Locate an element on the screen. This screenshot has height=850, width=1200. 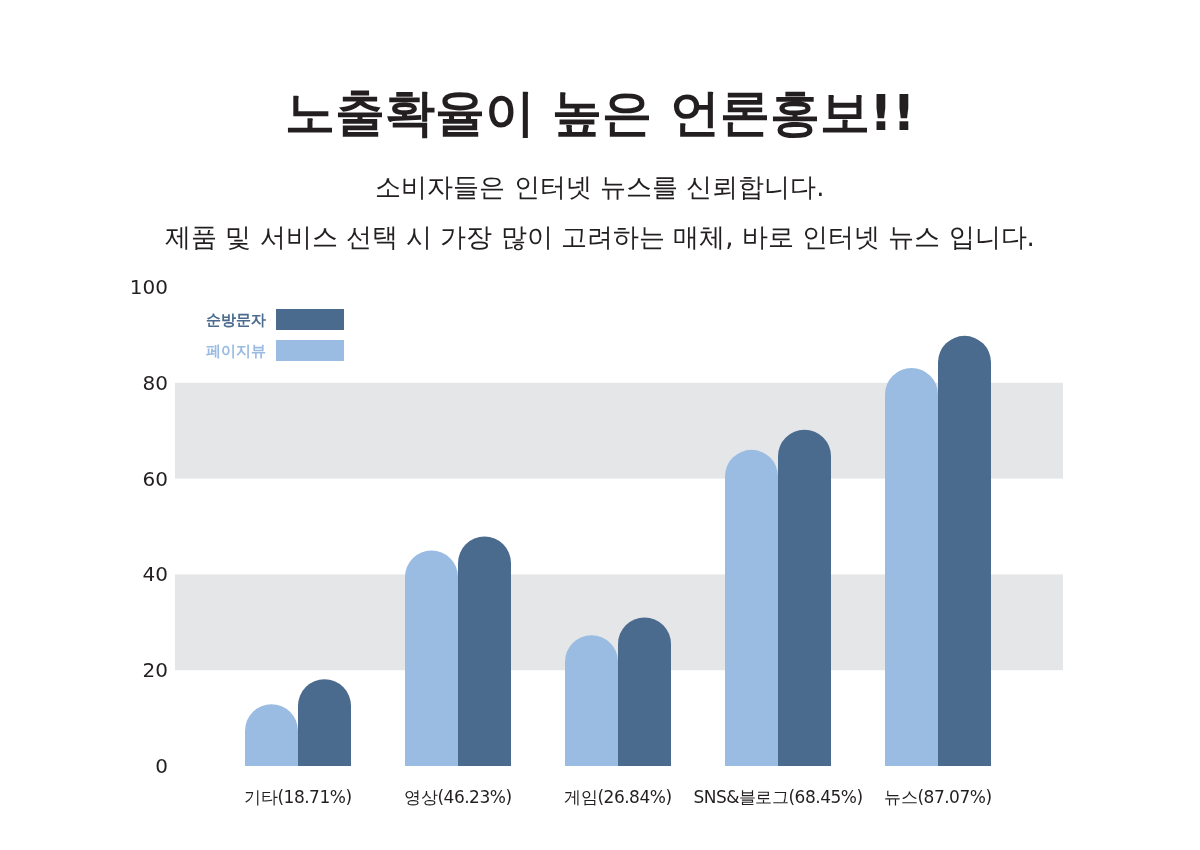
chart-title: 노출확율이 높은 언론홍보!! is located at coordinates (600, 113).